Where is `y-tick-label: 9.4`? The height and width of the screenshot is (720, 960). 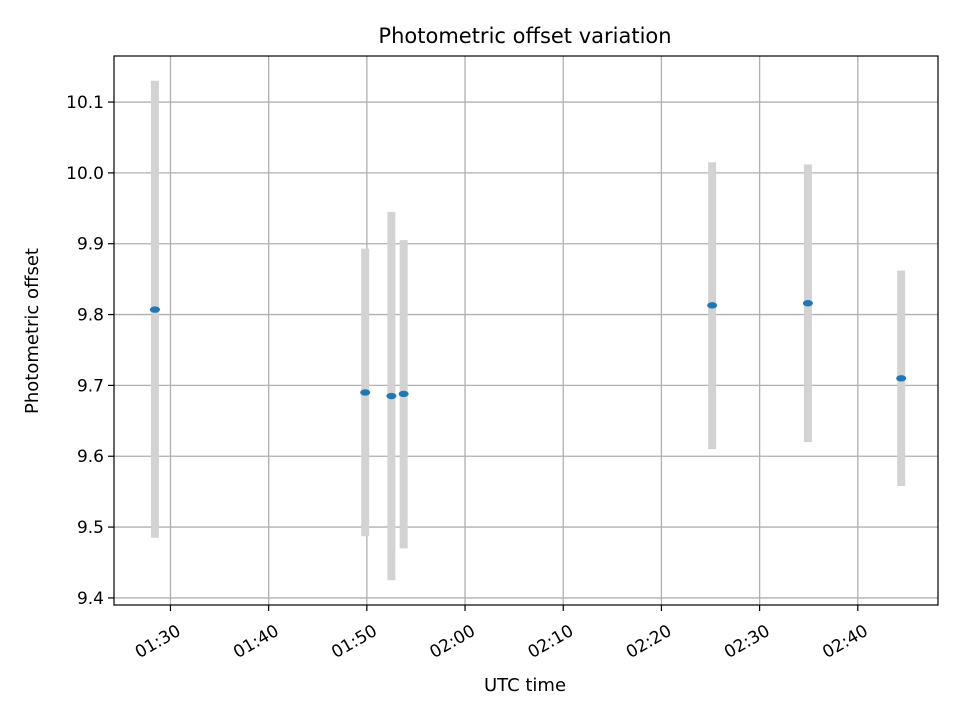 y-tick-label: 9.4 is located at coordinates (90, 599).